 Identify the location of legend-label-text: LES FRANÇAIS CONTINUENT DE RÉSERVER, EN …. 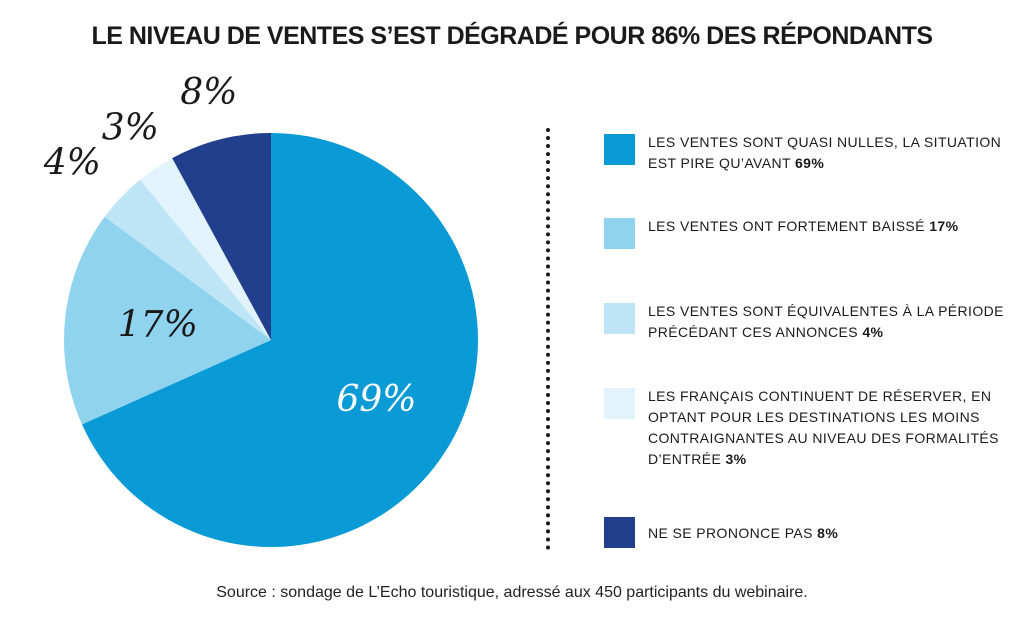
(823, 427).